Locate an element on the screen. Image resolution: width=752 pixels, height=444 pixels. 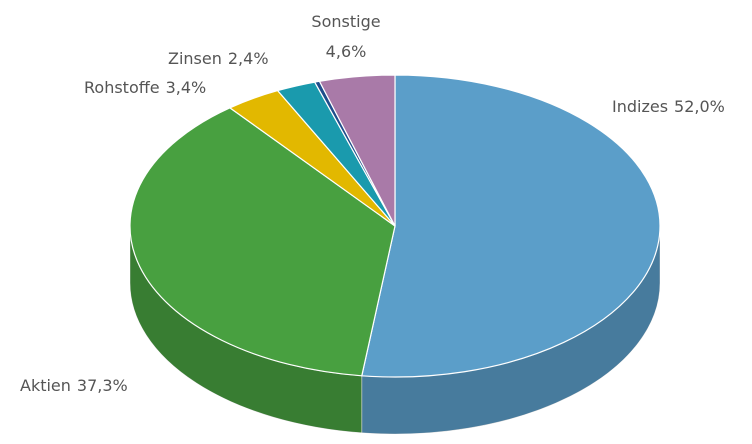
label-name: Indizes is located at coordinates (640, 106).